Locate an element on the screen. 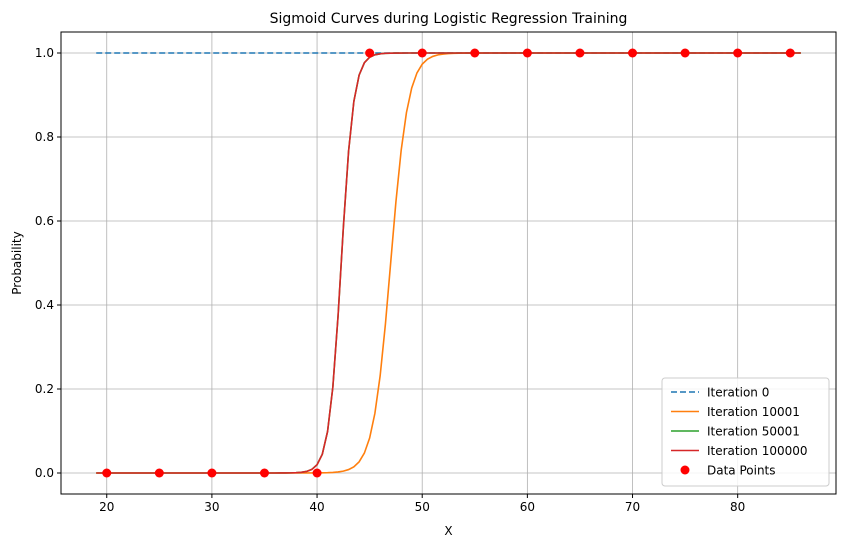 Image resolution: width=846 pixels, height=547 pixels. legend-box is located at coordinates (745, 432).